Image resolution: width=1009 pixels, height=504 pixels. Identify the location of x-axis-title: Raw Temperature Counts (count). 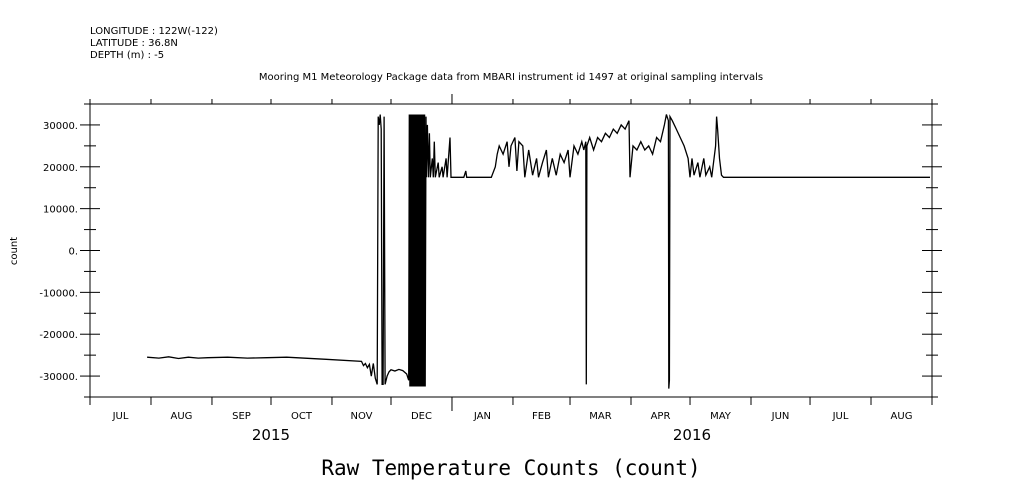
(510, 468).